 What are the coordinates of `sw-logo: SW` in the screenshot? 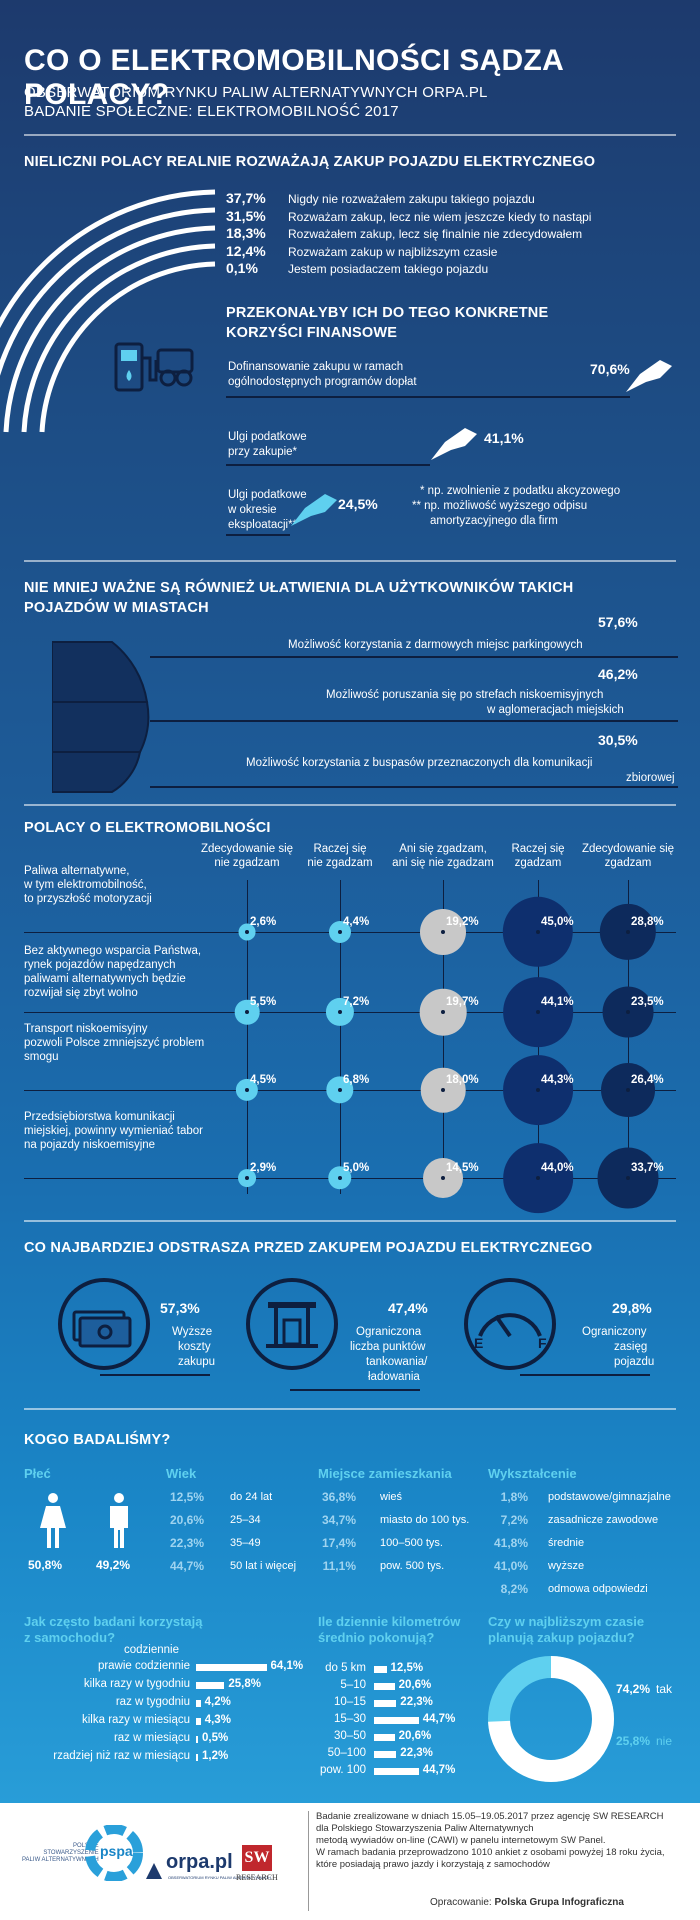 It's located at (257, 1858).